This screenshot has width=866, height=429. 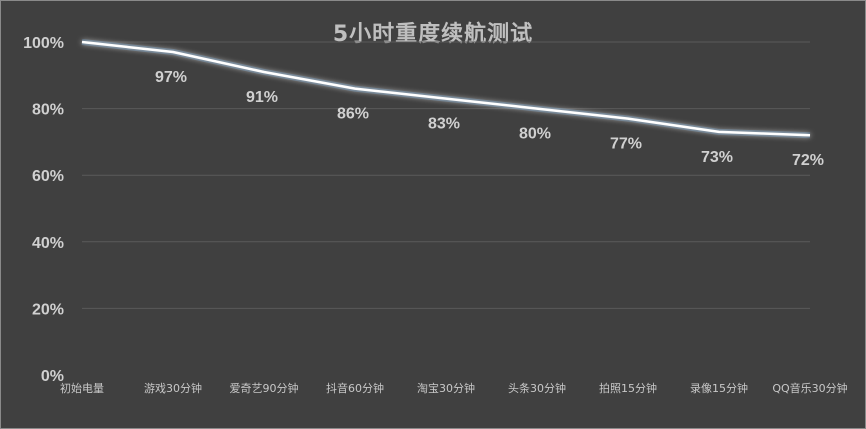 What do you see at coordinates (717, 157) in the screenshot?
I see `data-label: 73%` at bounding box center [717, 157].